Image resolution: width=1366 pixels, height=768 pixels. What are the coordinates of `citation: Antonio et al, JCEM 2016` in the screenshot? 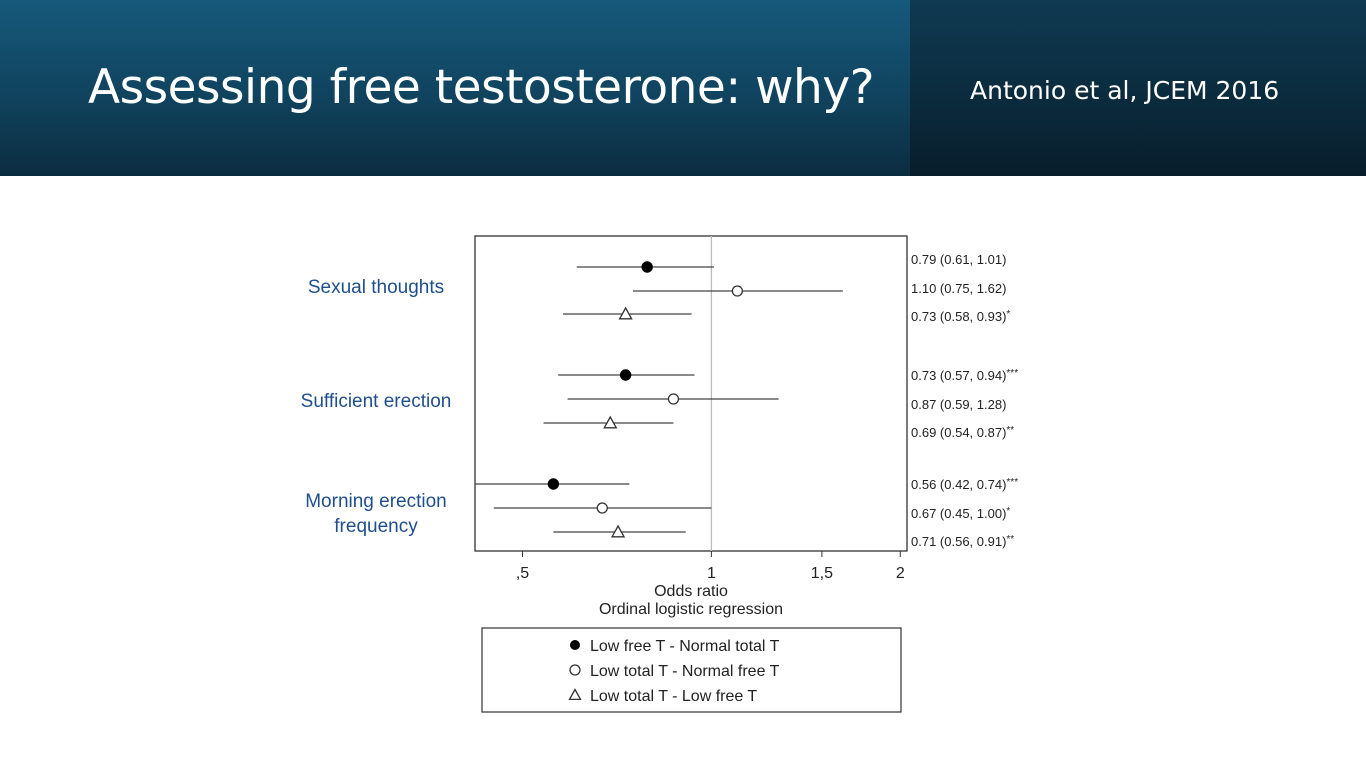 It's located at (1125, 90).